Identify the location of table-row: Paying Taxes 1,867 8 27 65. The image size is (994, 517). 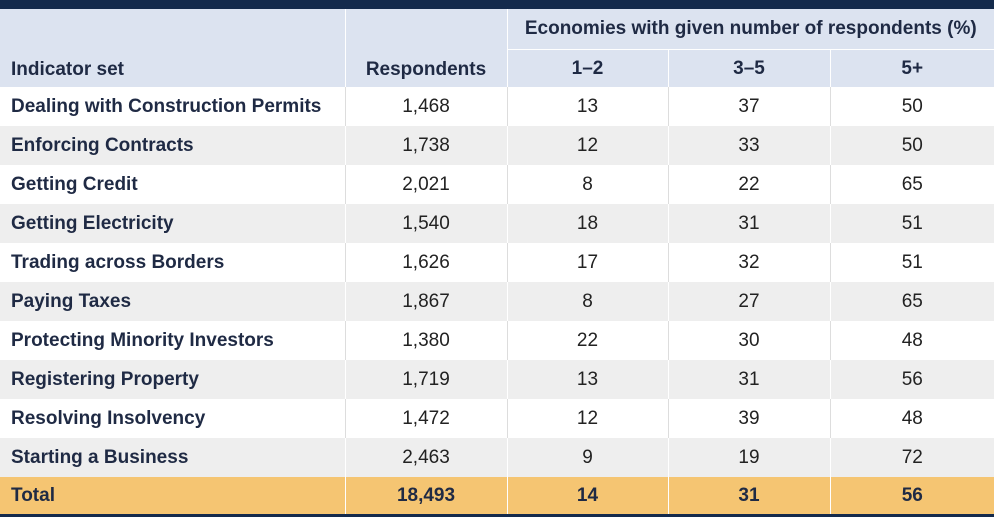
(497, 301).